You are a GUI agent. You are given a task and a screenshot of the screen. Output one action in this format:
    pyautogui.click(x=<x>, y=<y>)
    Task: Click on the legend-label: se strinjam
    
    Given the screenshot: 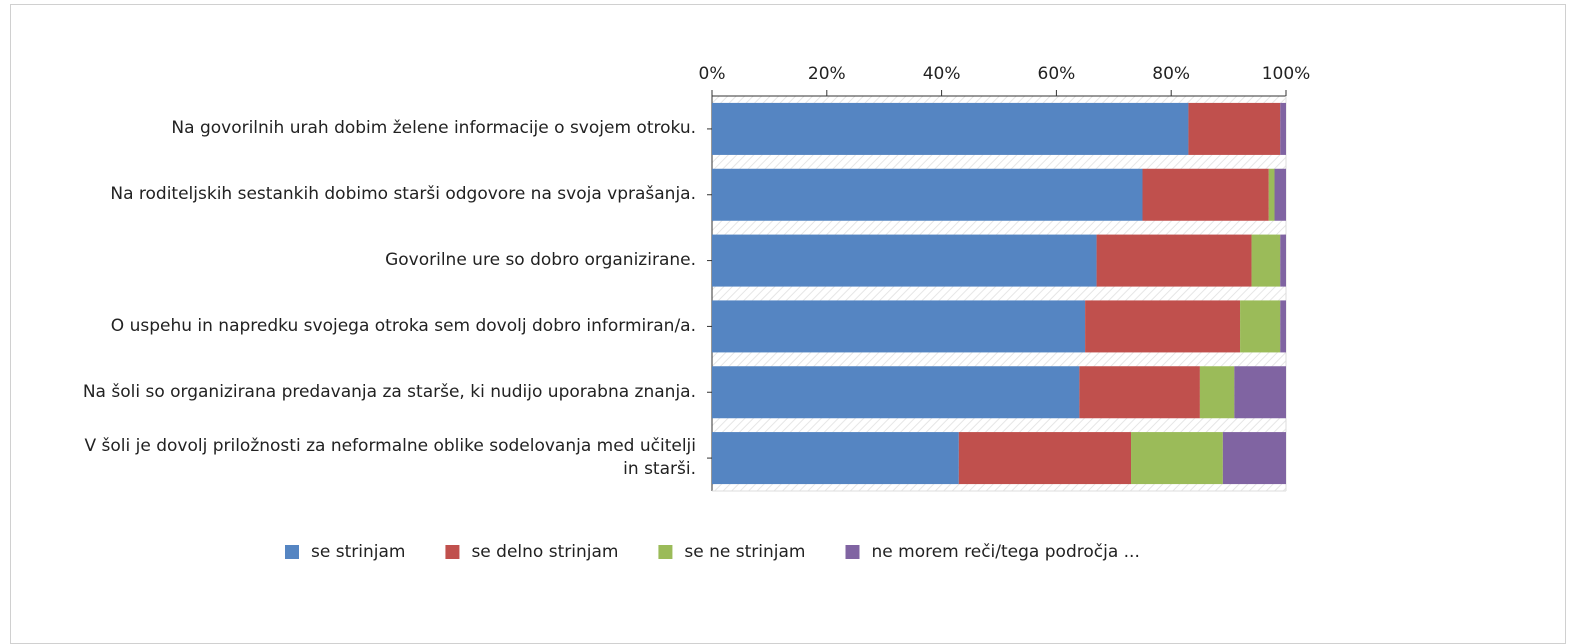 What is the action you would take?
    pyautogui.click(x=358, y=552)
    